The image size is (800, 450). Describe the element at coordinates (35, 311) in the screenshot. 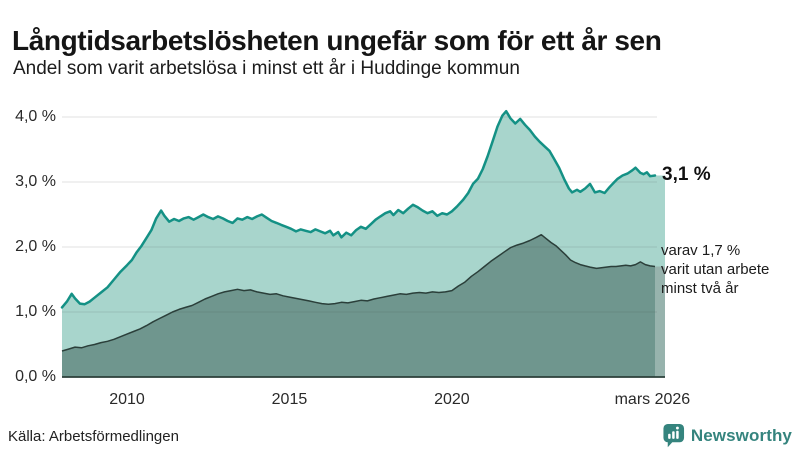

I see `y-axis-label: 1,0 %` at that location.